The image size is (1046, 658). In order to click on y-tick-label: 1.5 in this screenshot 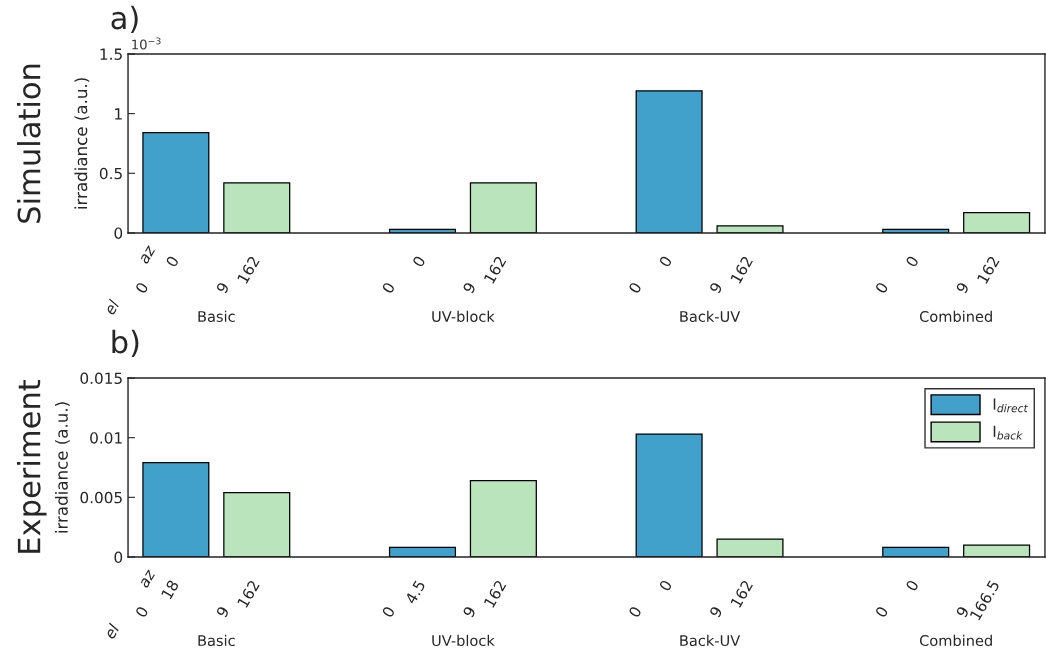, I will do `click(111, 54)`.